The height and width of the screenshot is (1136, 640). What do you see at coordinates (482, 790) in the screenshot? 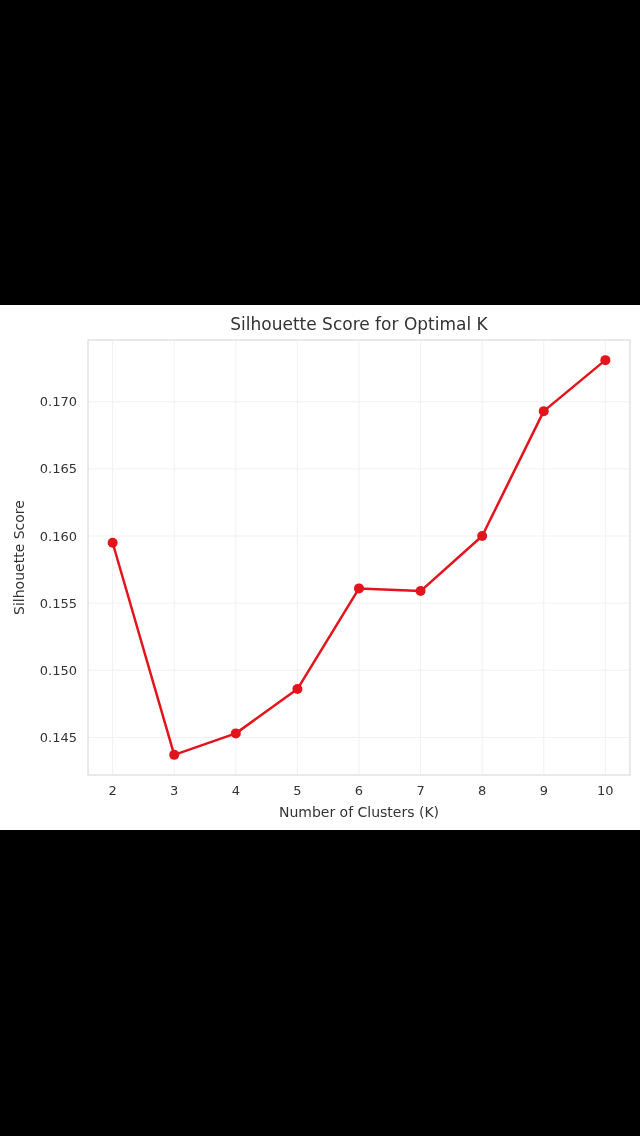
I see `x-tick-label: 8` at bounding box center [482, 790].